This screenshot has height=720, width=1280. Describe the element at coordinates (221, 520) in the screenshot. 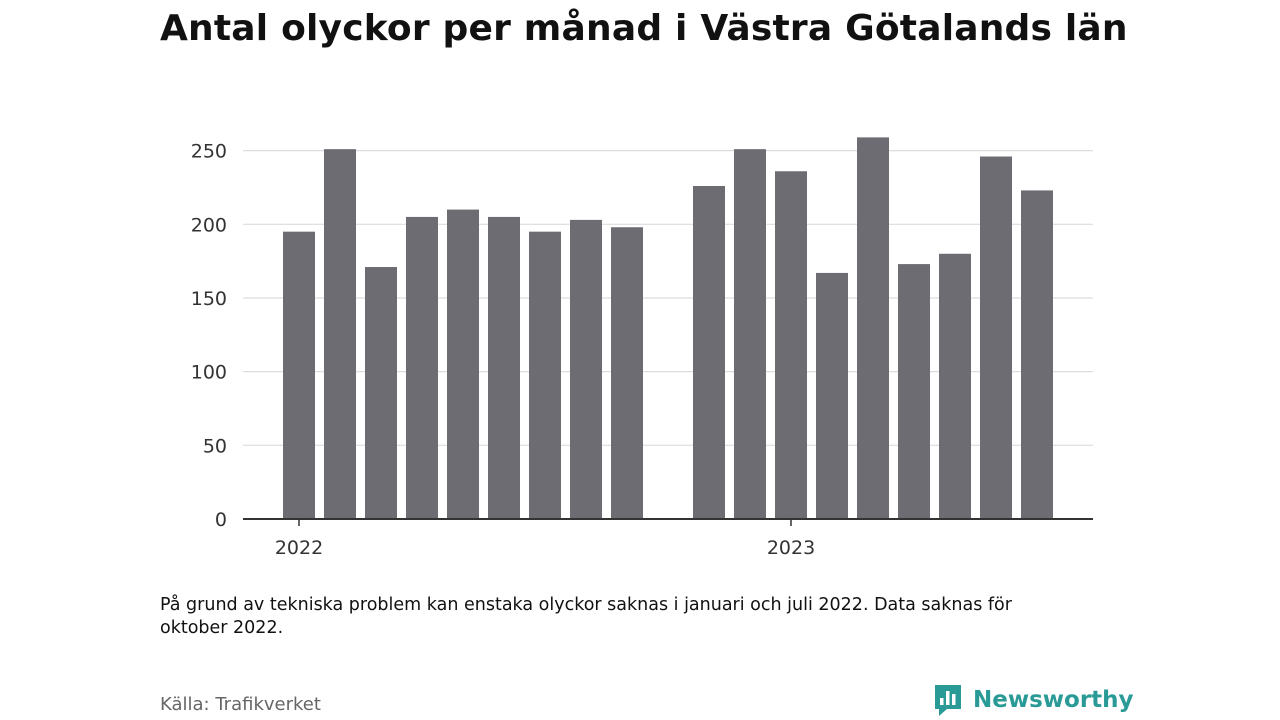

I see `y-tick-label: 0` at that location.